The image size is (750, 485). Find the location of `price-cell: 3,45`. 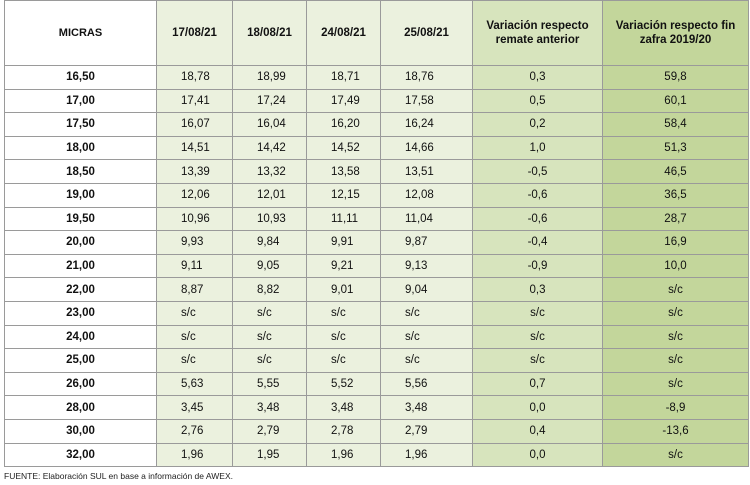

price-cell: 3,45 is located at coordinates (194, 407).